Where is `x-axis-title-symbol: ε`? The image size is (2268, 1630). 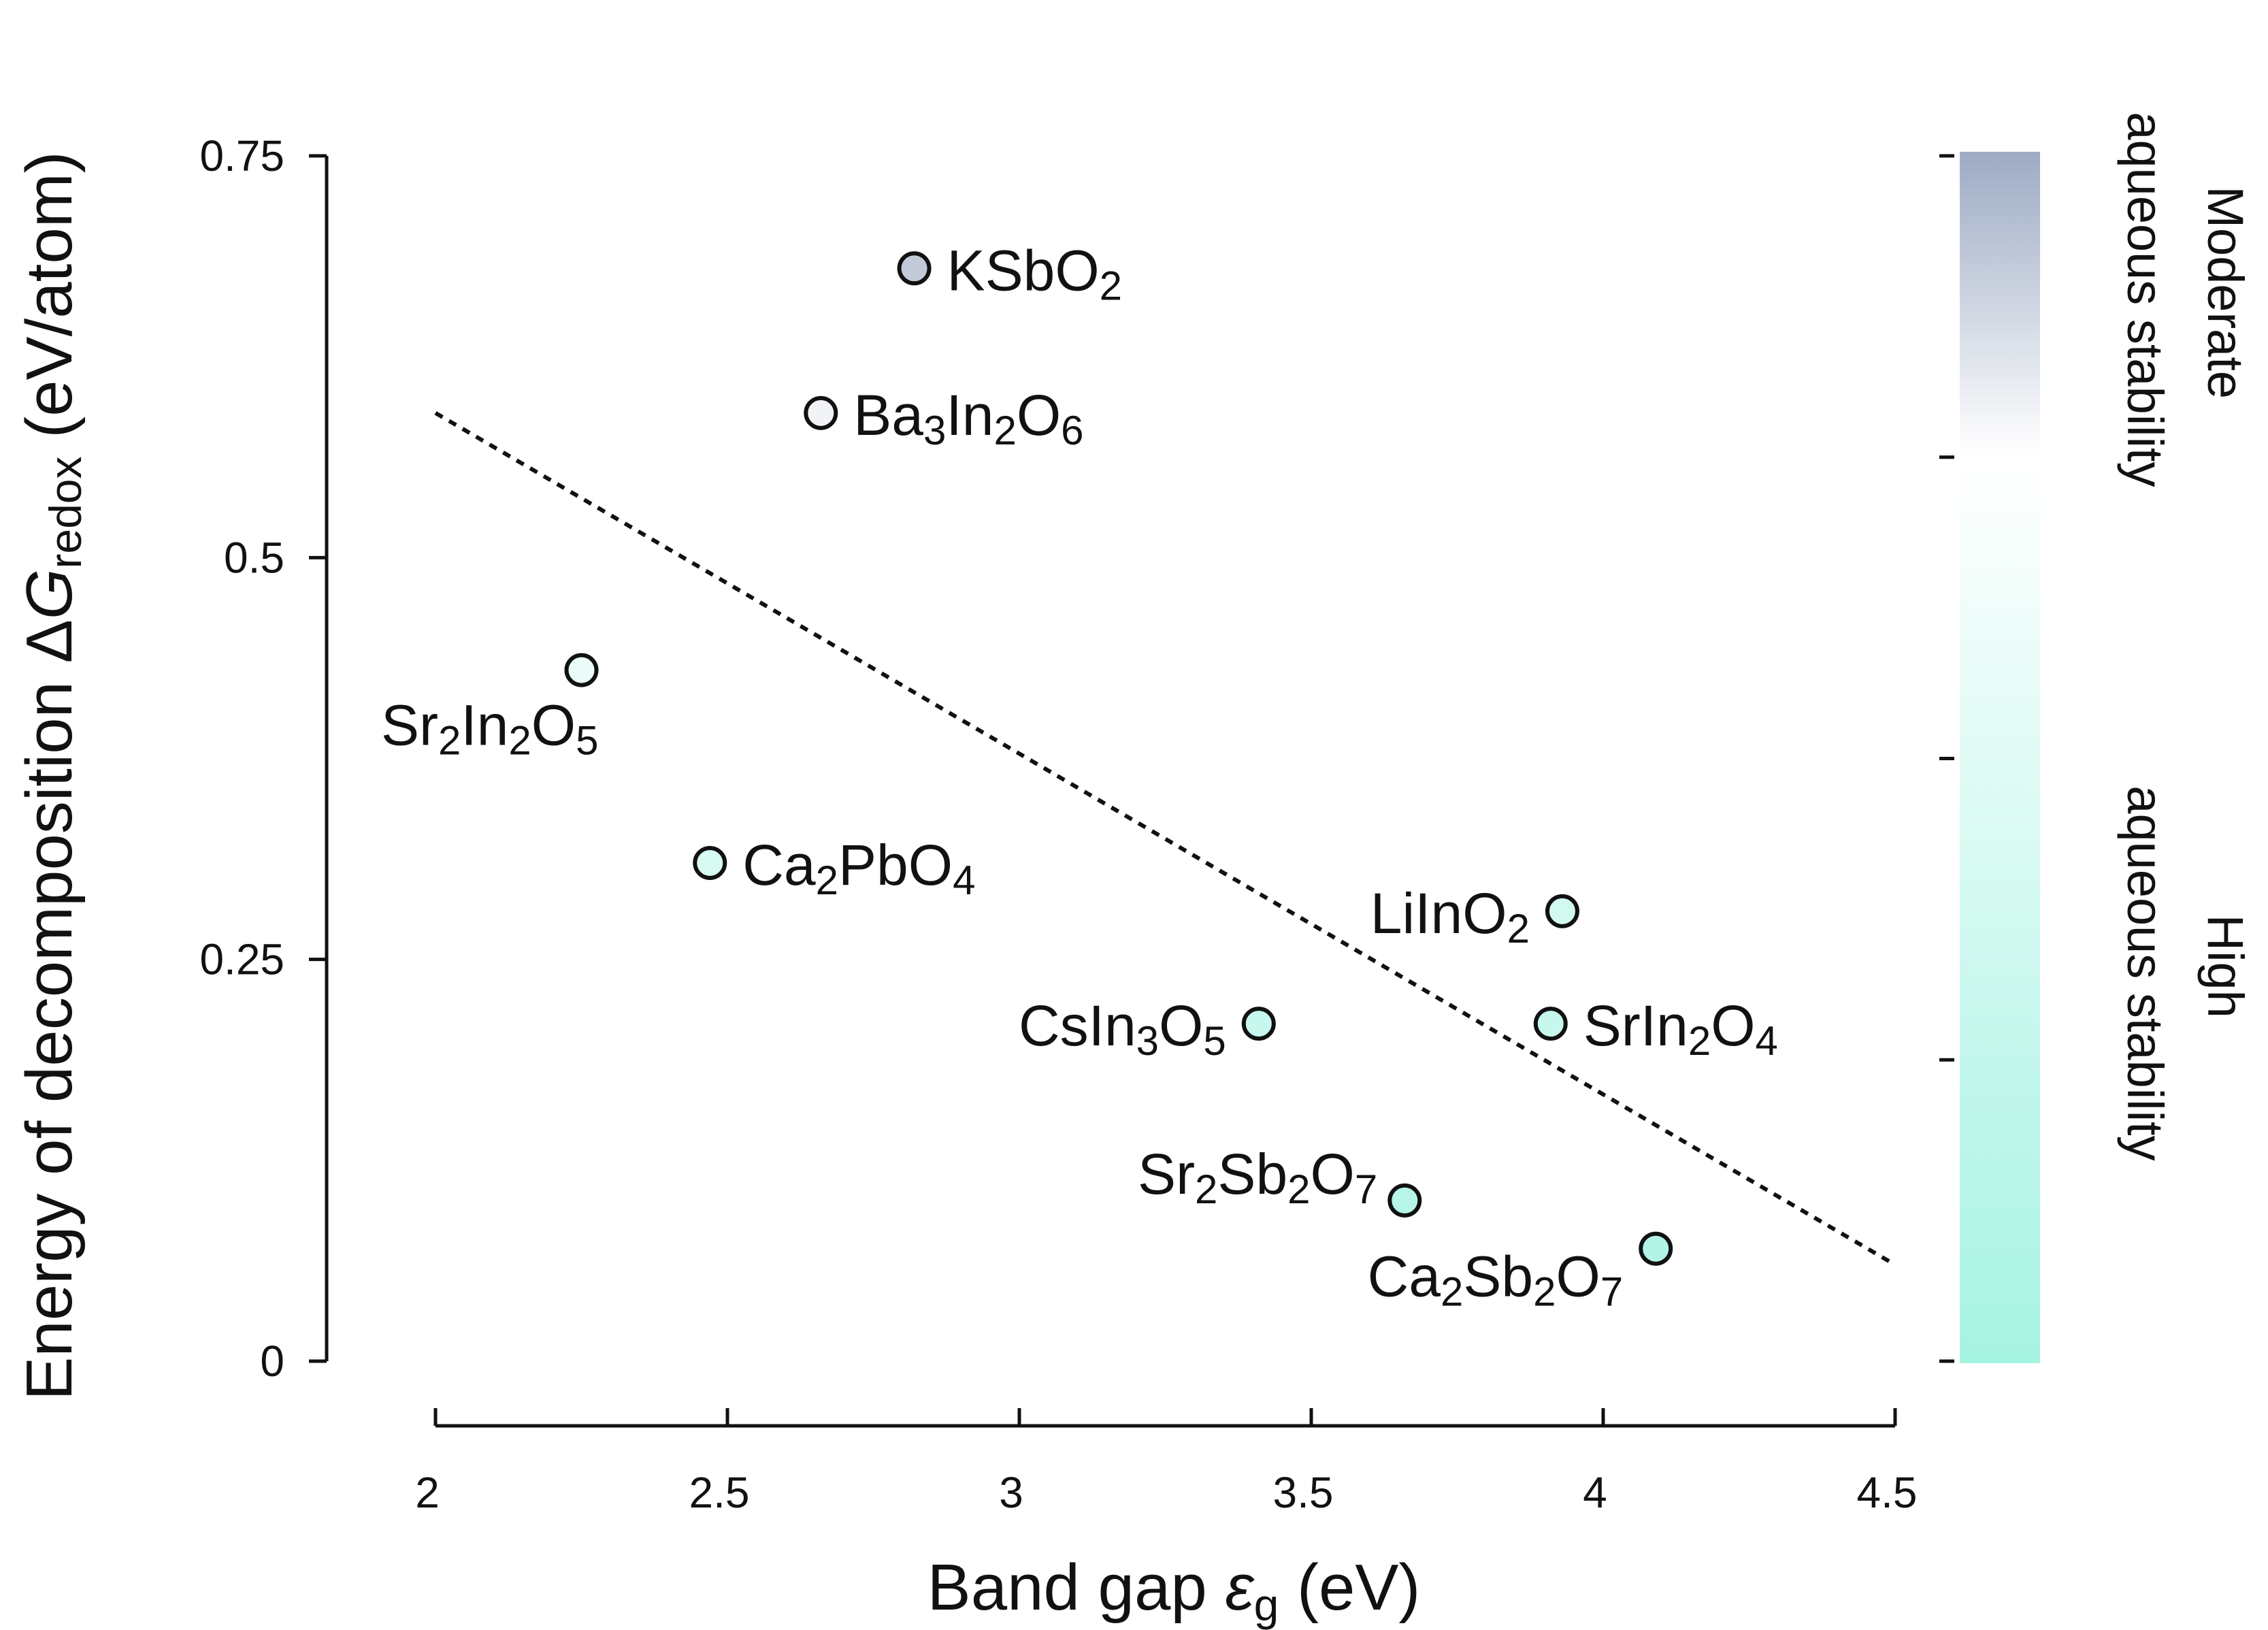 x-axis-title-symbol: ε is located at coordinates (1240, 1587).